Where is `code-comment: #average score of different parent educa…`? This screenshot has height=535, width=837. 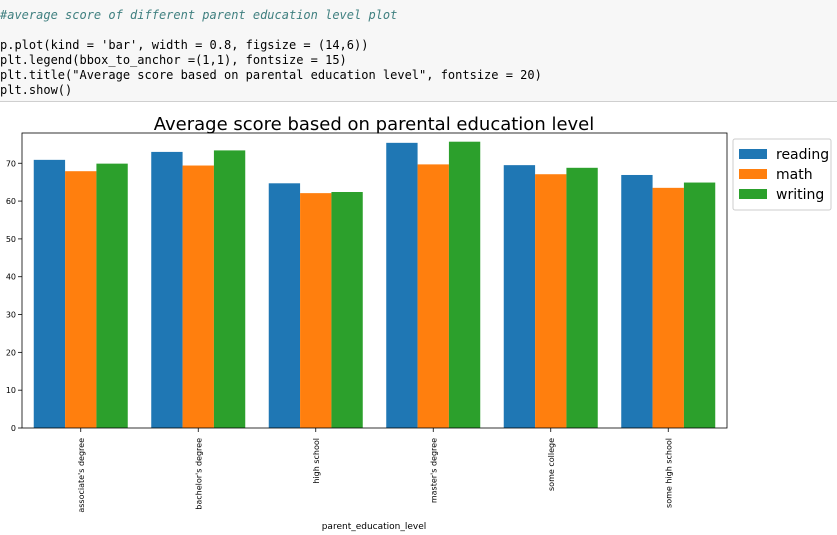
code-comment: #average score of different parent educa… is located at coordinates (199, 15).